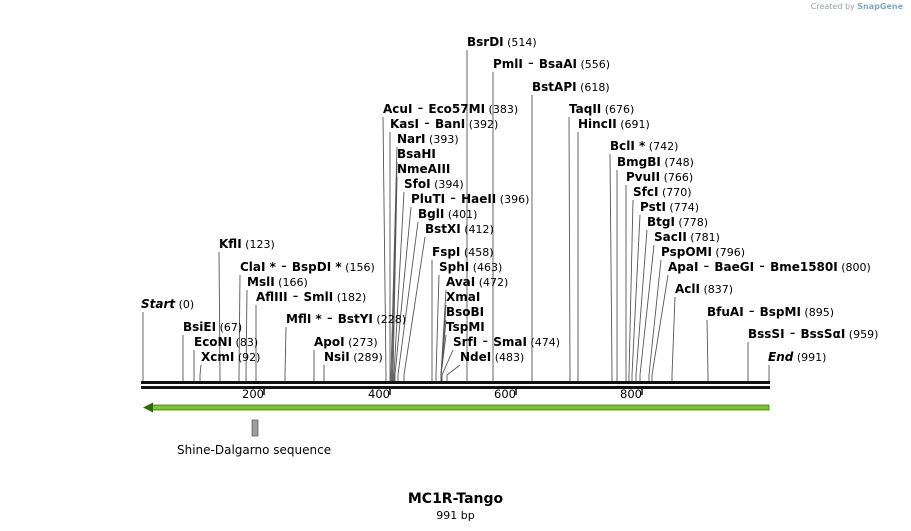  Describe the element at coordinates (456, 407) in the screenshot. I see `orf-arrow` at that location.